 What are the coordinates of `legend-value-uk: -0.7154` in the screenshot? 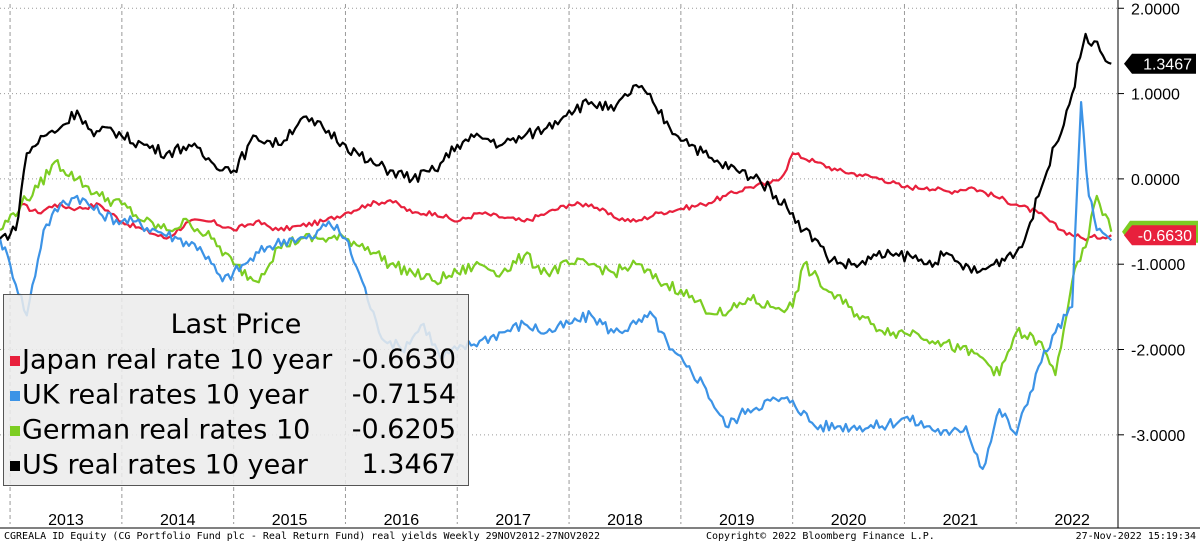 It's located at (403, 394).